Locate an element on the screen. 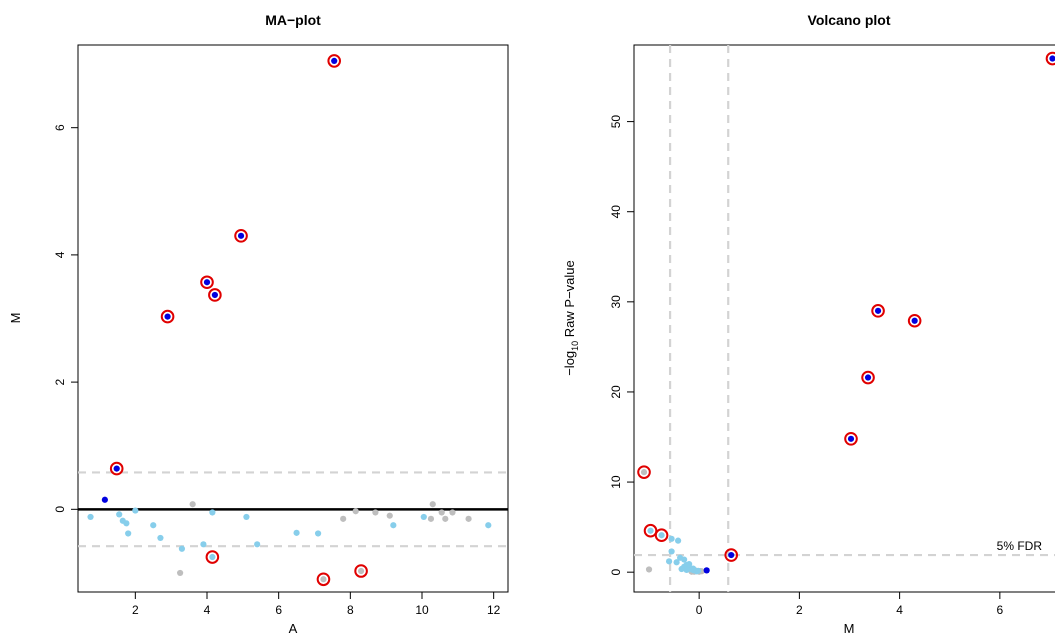  vp-y-tick-label: 30 is located at coordinates (616, 302).